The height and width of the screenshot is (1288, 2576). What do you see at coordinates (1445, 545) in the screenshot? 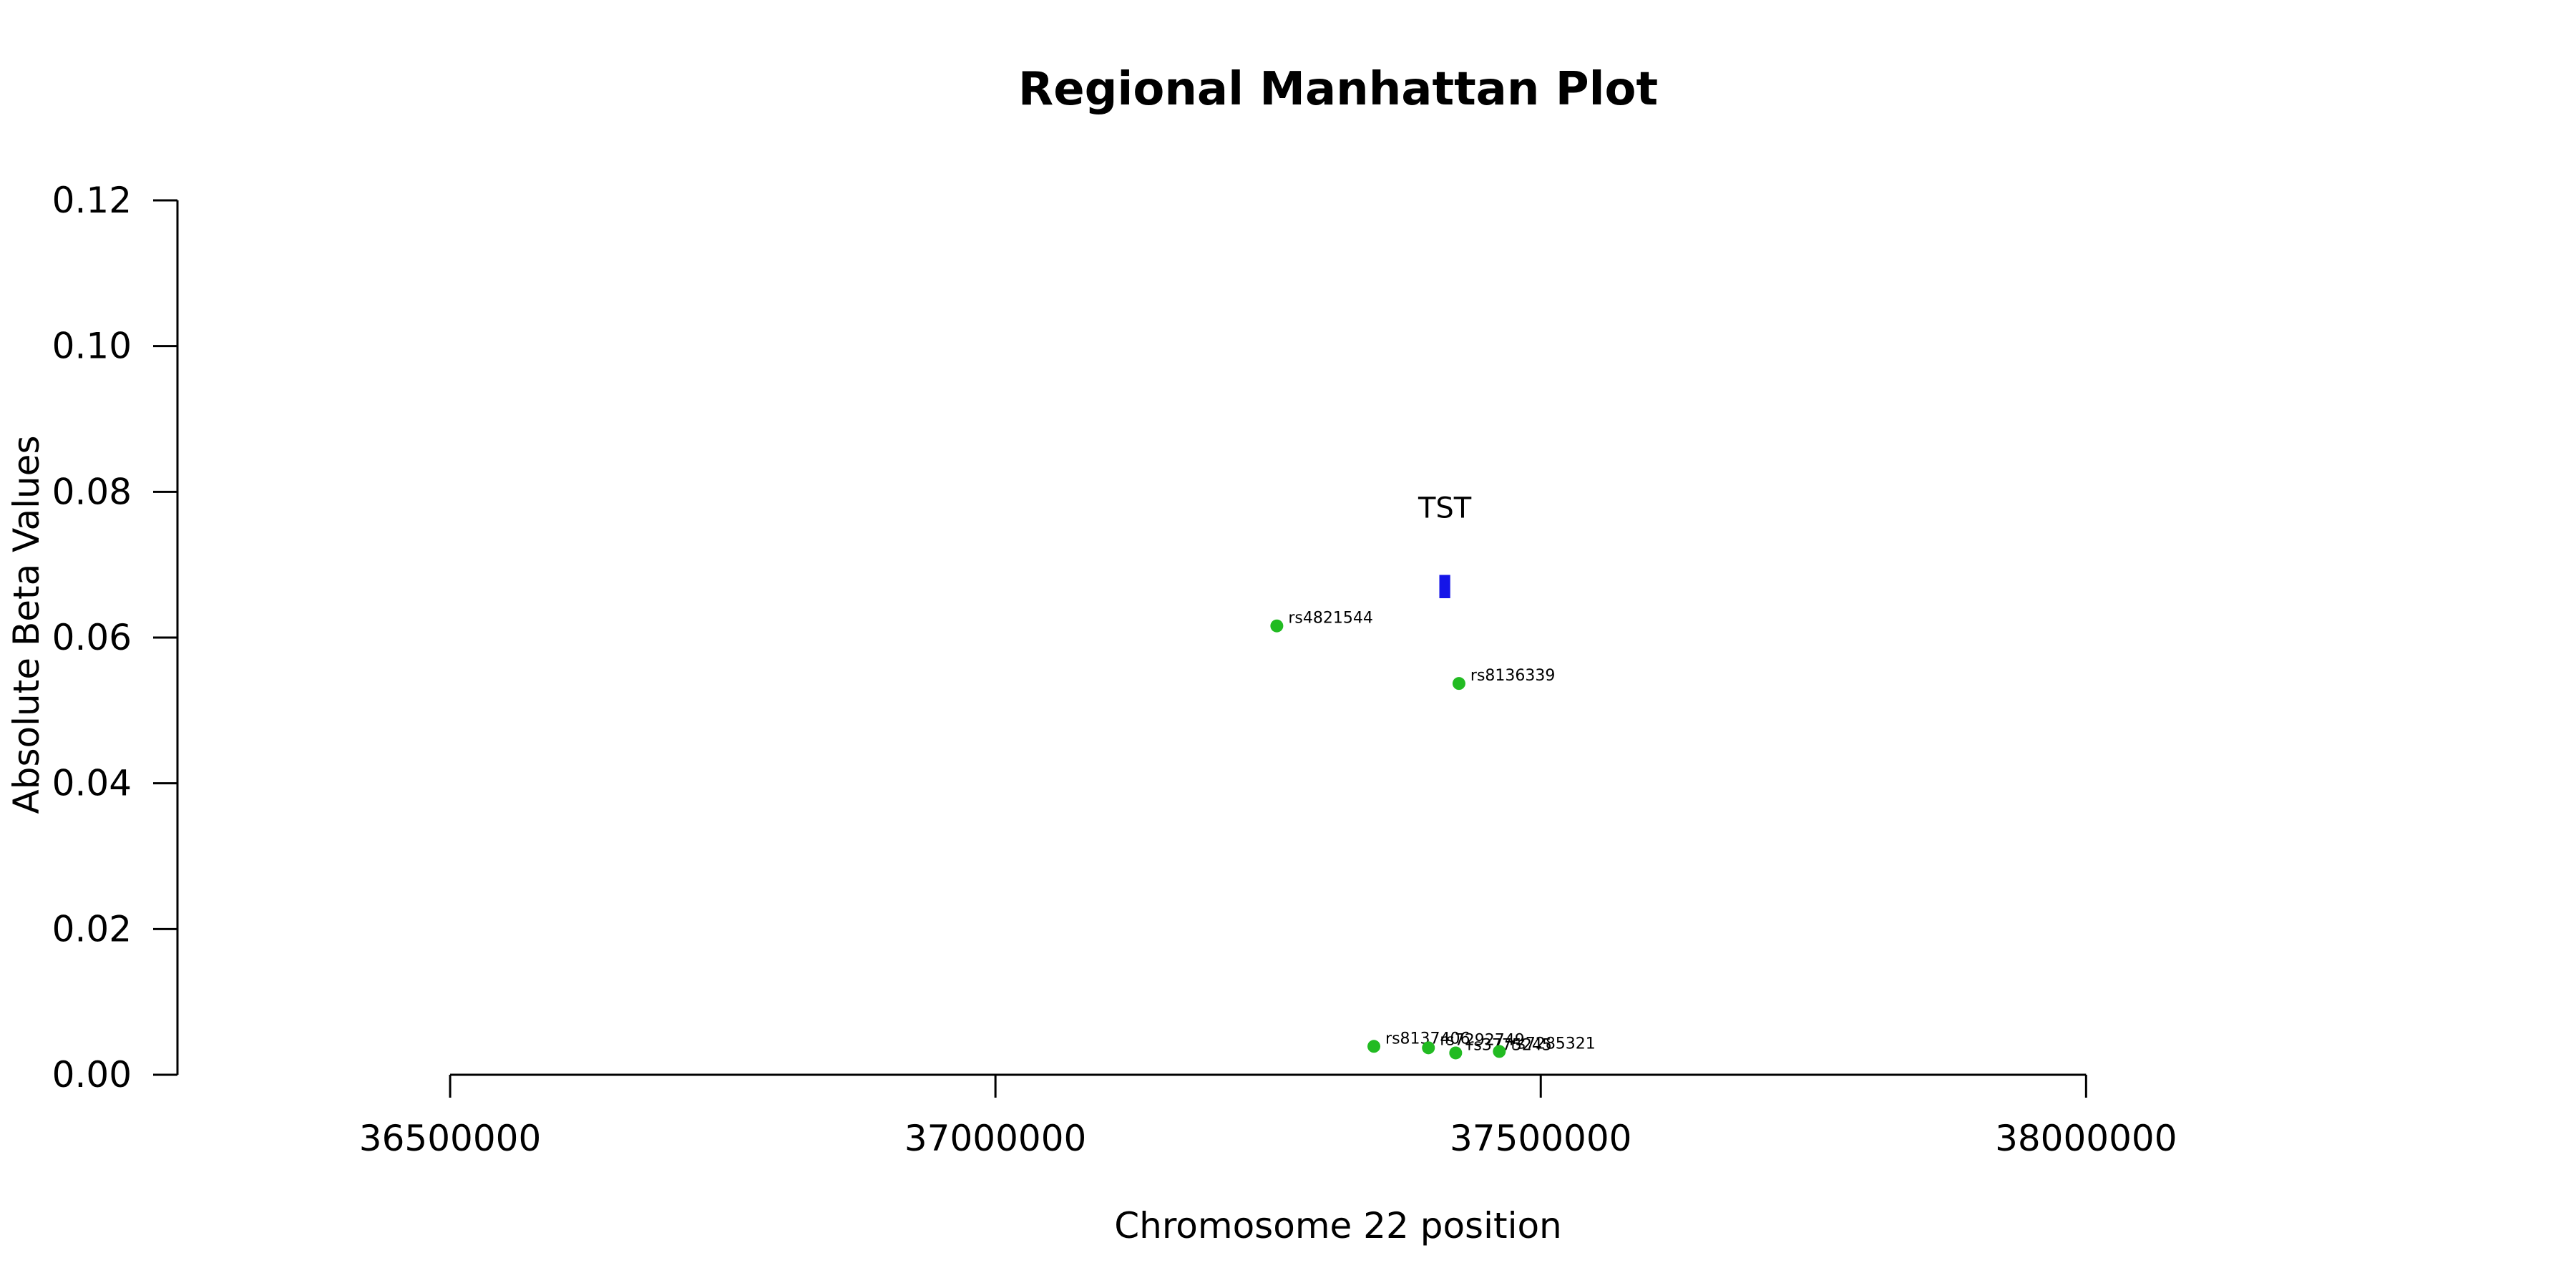
I see `gene-track: TST` at bounding box center [1445, 545].